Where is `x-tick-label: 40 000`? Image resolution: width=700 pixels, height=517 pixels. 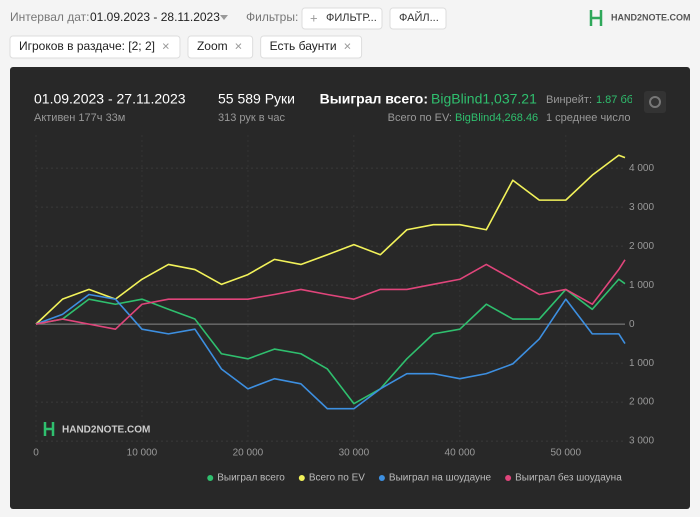 x-tick-label: 40 000 is located at coordinates (460, 453).